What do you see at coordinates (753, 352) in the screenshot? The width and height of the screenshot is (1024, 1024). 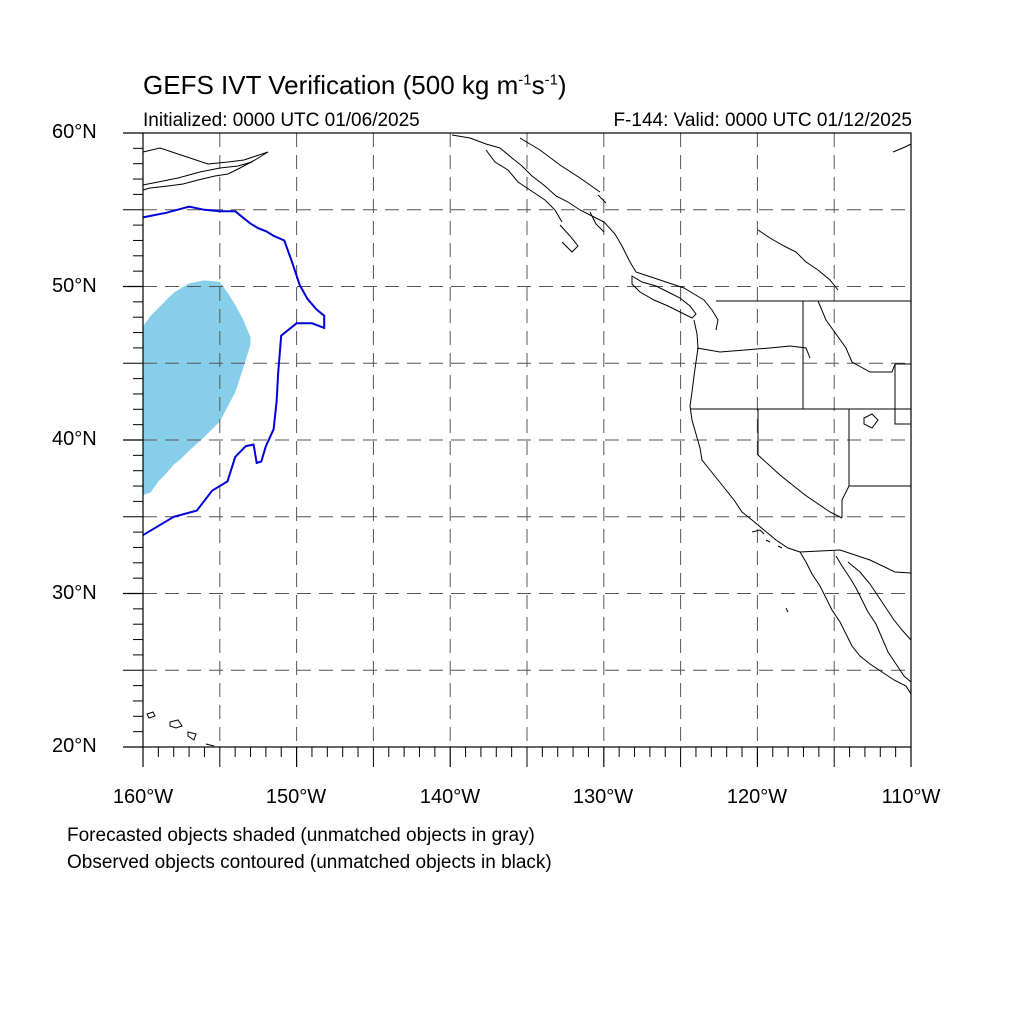 I see `border-wa-or` at bounding box center [753, 352].